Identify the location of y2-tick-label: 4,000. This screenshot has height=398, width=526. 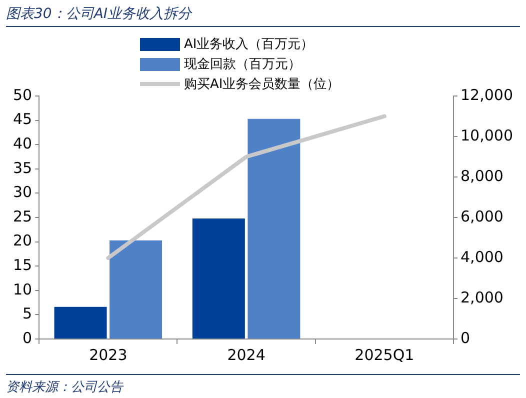
(482, 257).